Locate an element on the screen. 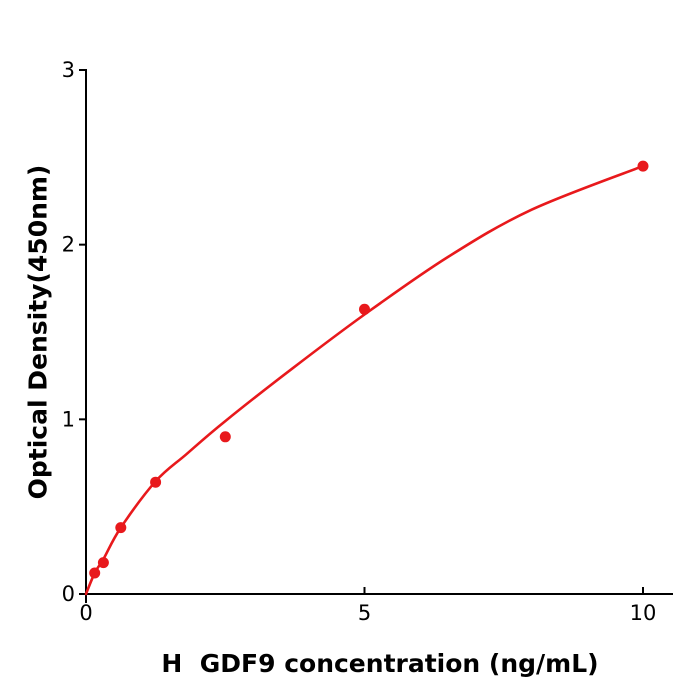 The height and width of the screenshot is (700, 700). x-tick-label: 5 is located at coordinates (364, 613).